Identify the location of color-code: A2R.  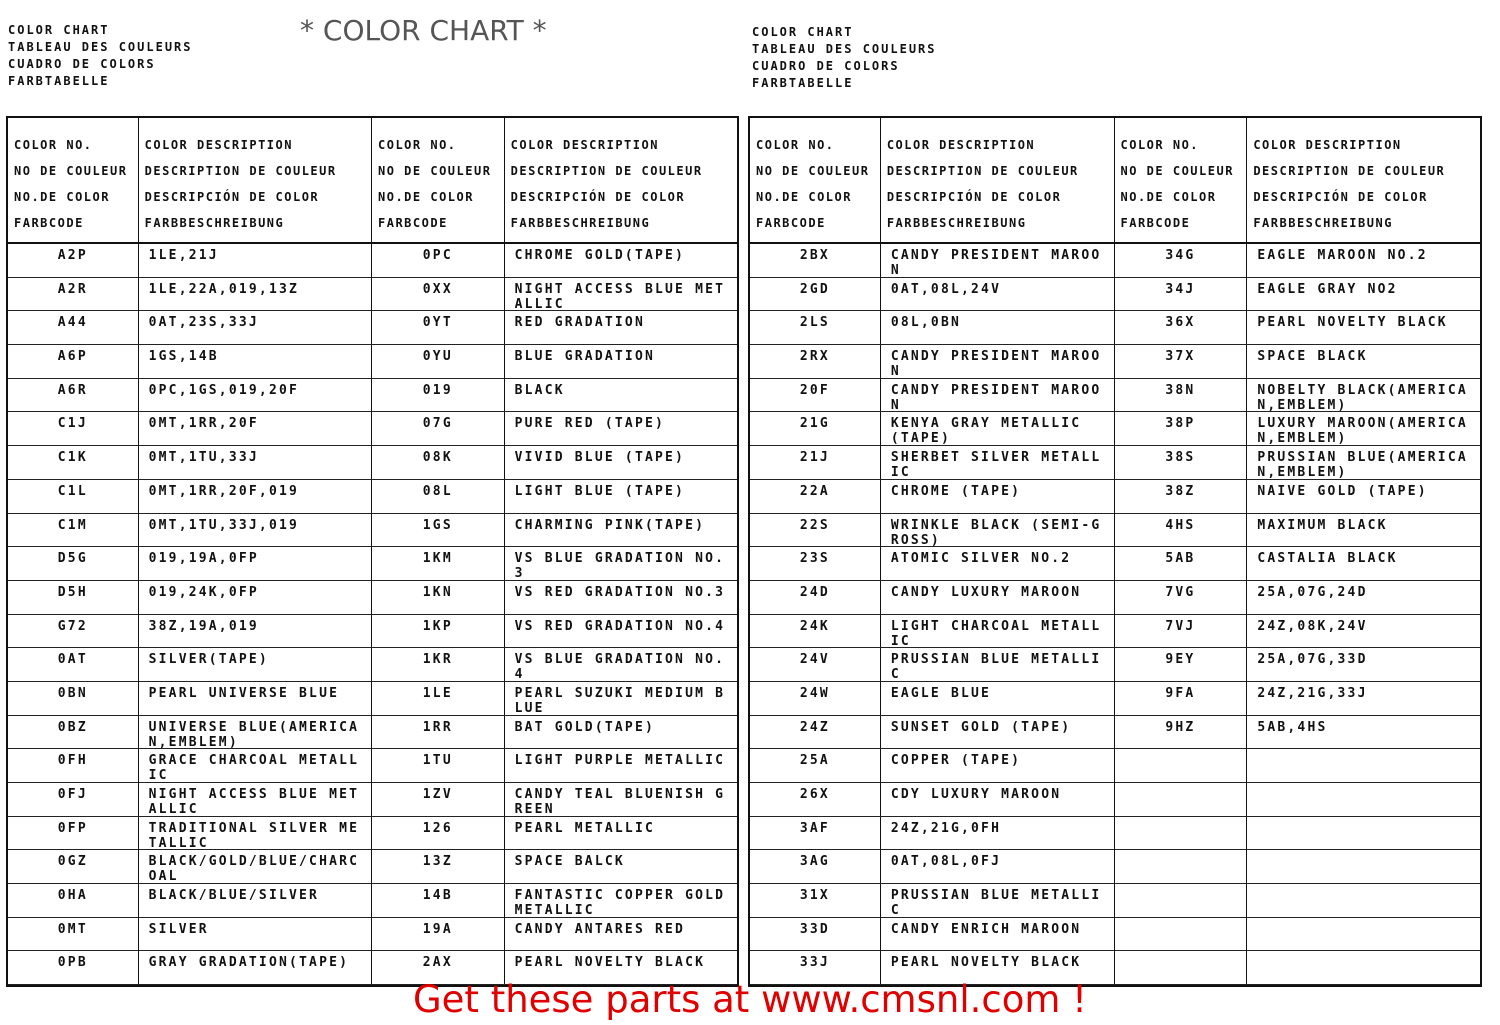
(73, 294).